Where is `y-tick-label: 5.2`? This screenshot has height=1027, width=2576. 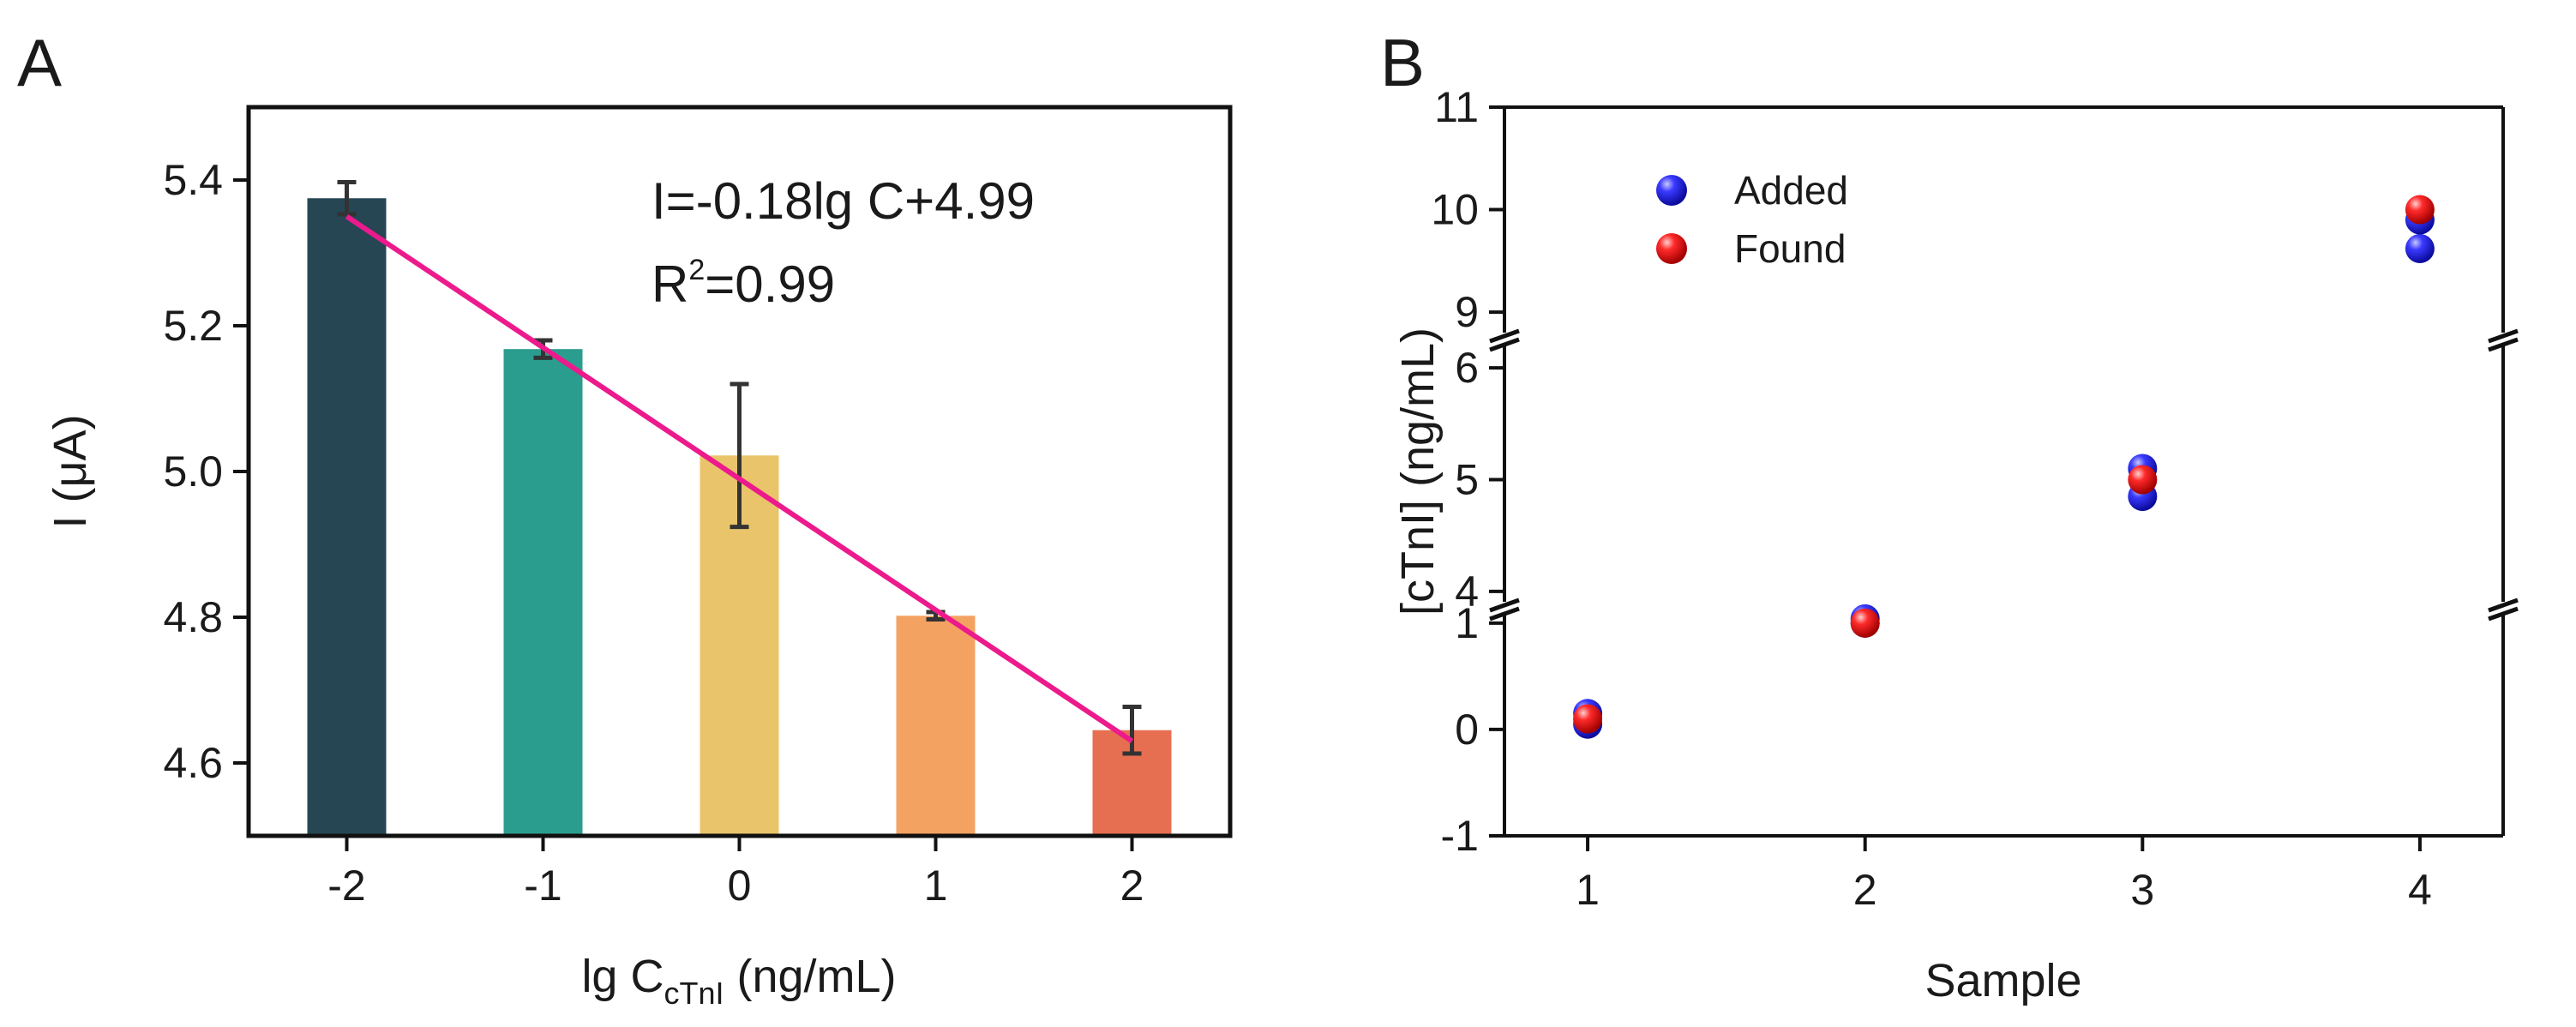
y-tick-label: 5.2 is located at coordinates (193, 326).